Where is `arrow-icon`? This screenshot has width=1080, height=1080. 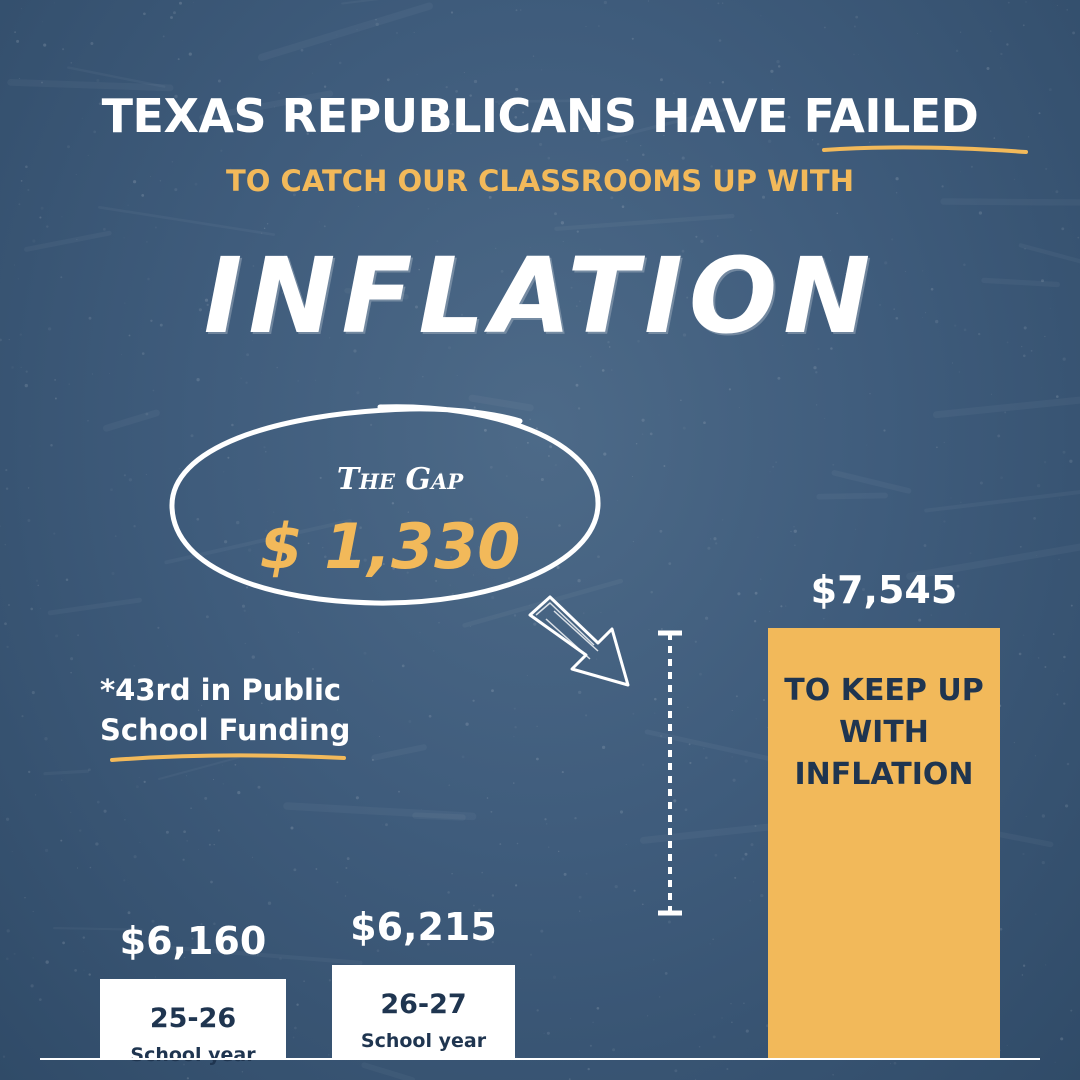
arrow-icon is located at coordinates (579, 641).